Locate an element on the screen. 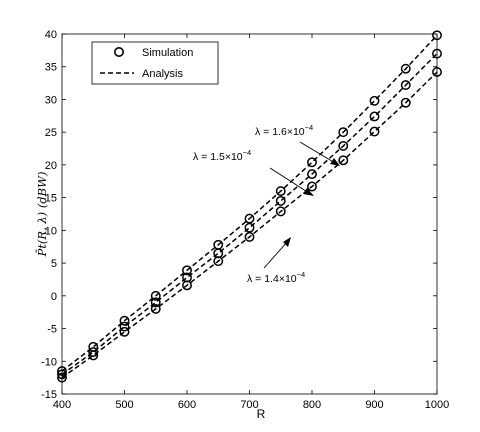 This screenshot has height=432, width=480. annotation-lambda-14: λ = 1.4×10−4 is located at coordinates (276, 261).